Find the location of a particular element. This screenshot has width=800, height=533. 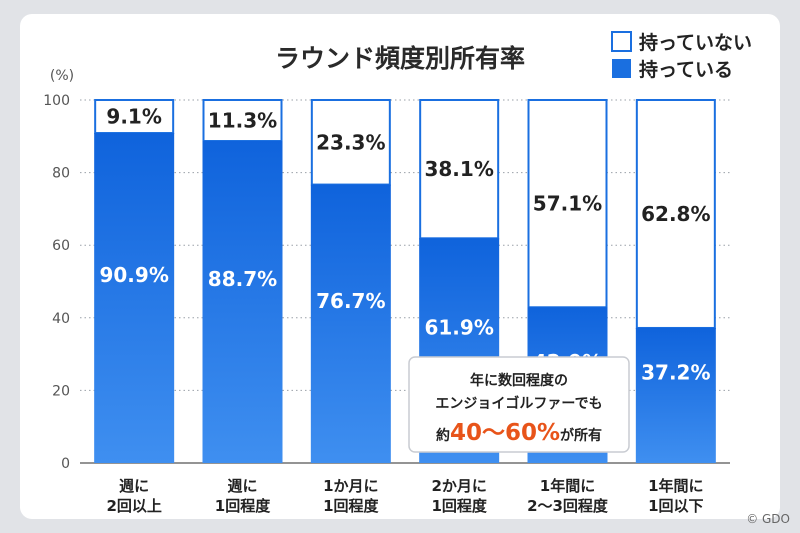

data-label-not-own: 62.8% is located at coordinates (675, 214).